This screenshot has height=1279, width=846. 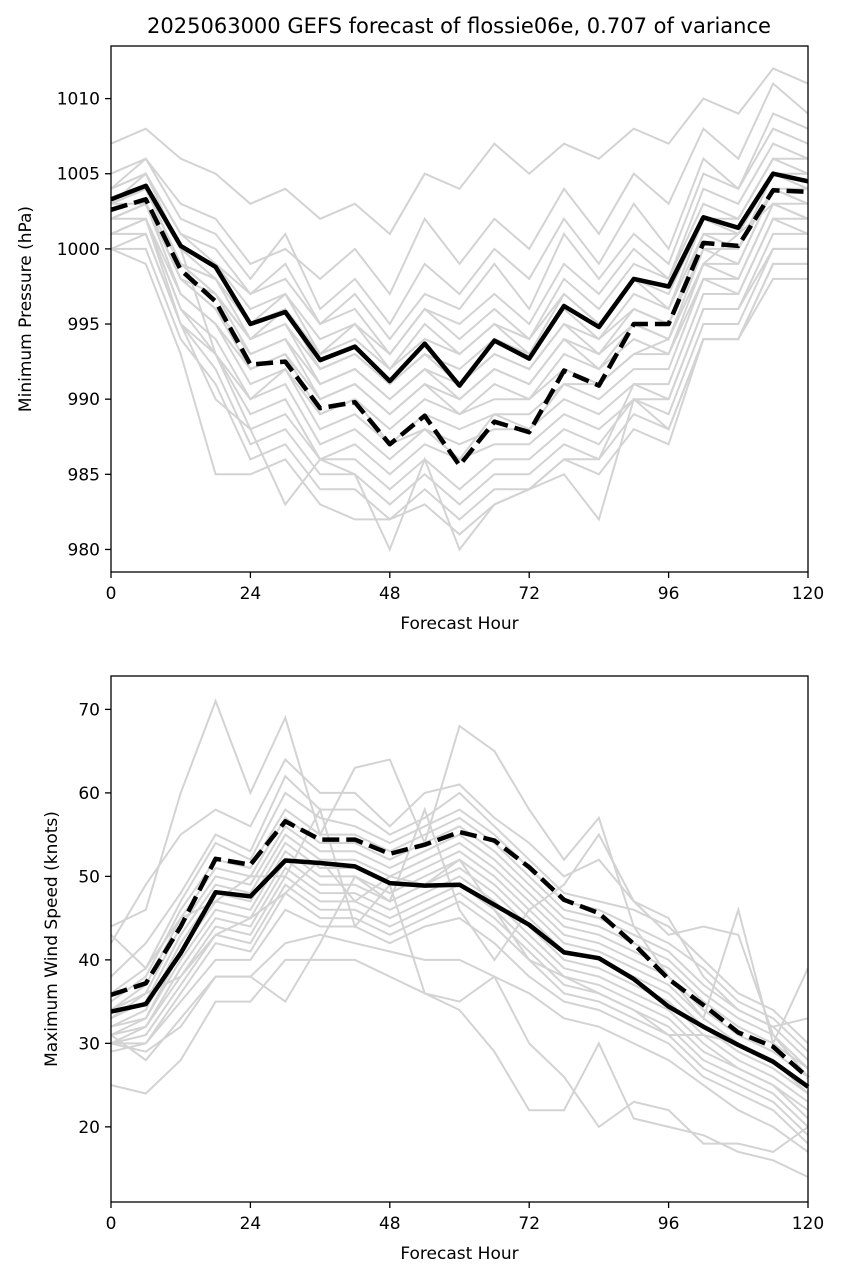 What do you see at coordinates (459, 624) in the screenshot?
I see `pressure-x-axis-label: Forecast Hour` at bounding box center [459, 624].